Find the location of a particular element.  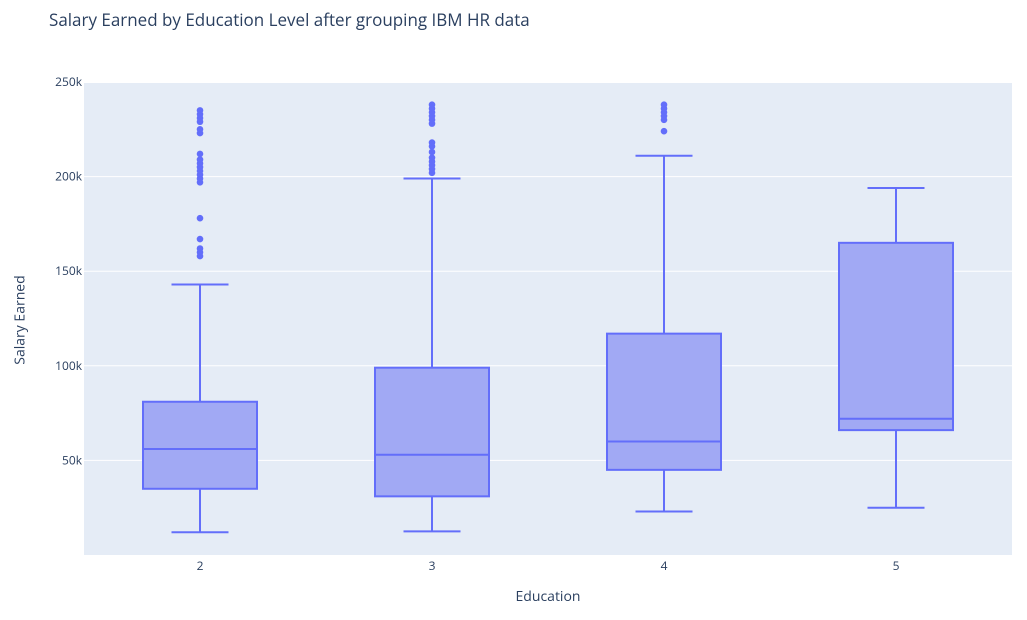

x-tick-label: 2 is located at coordinates (200, 565).